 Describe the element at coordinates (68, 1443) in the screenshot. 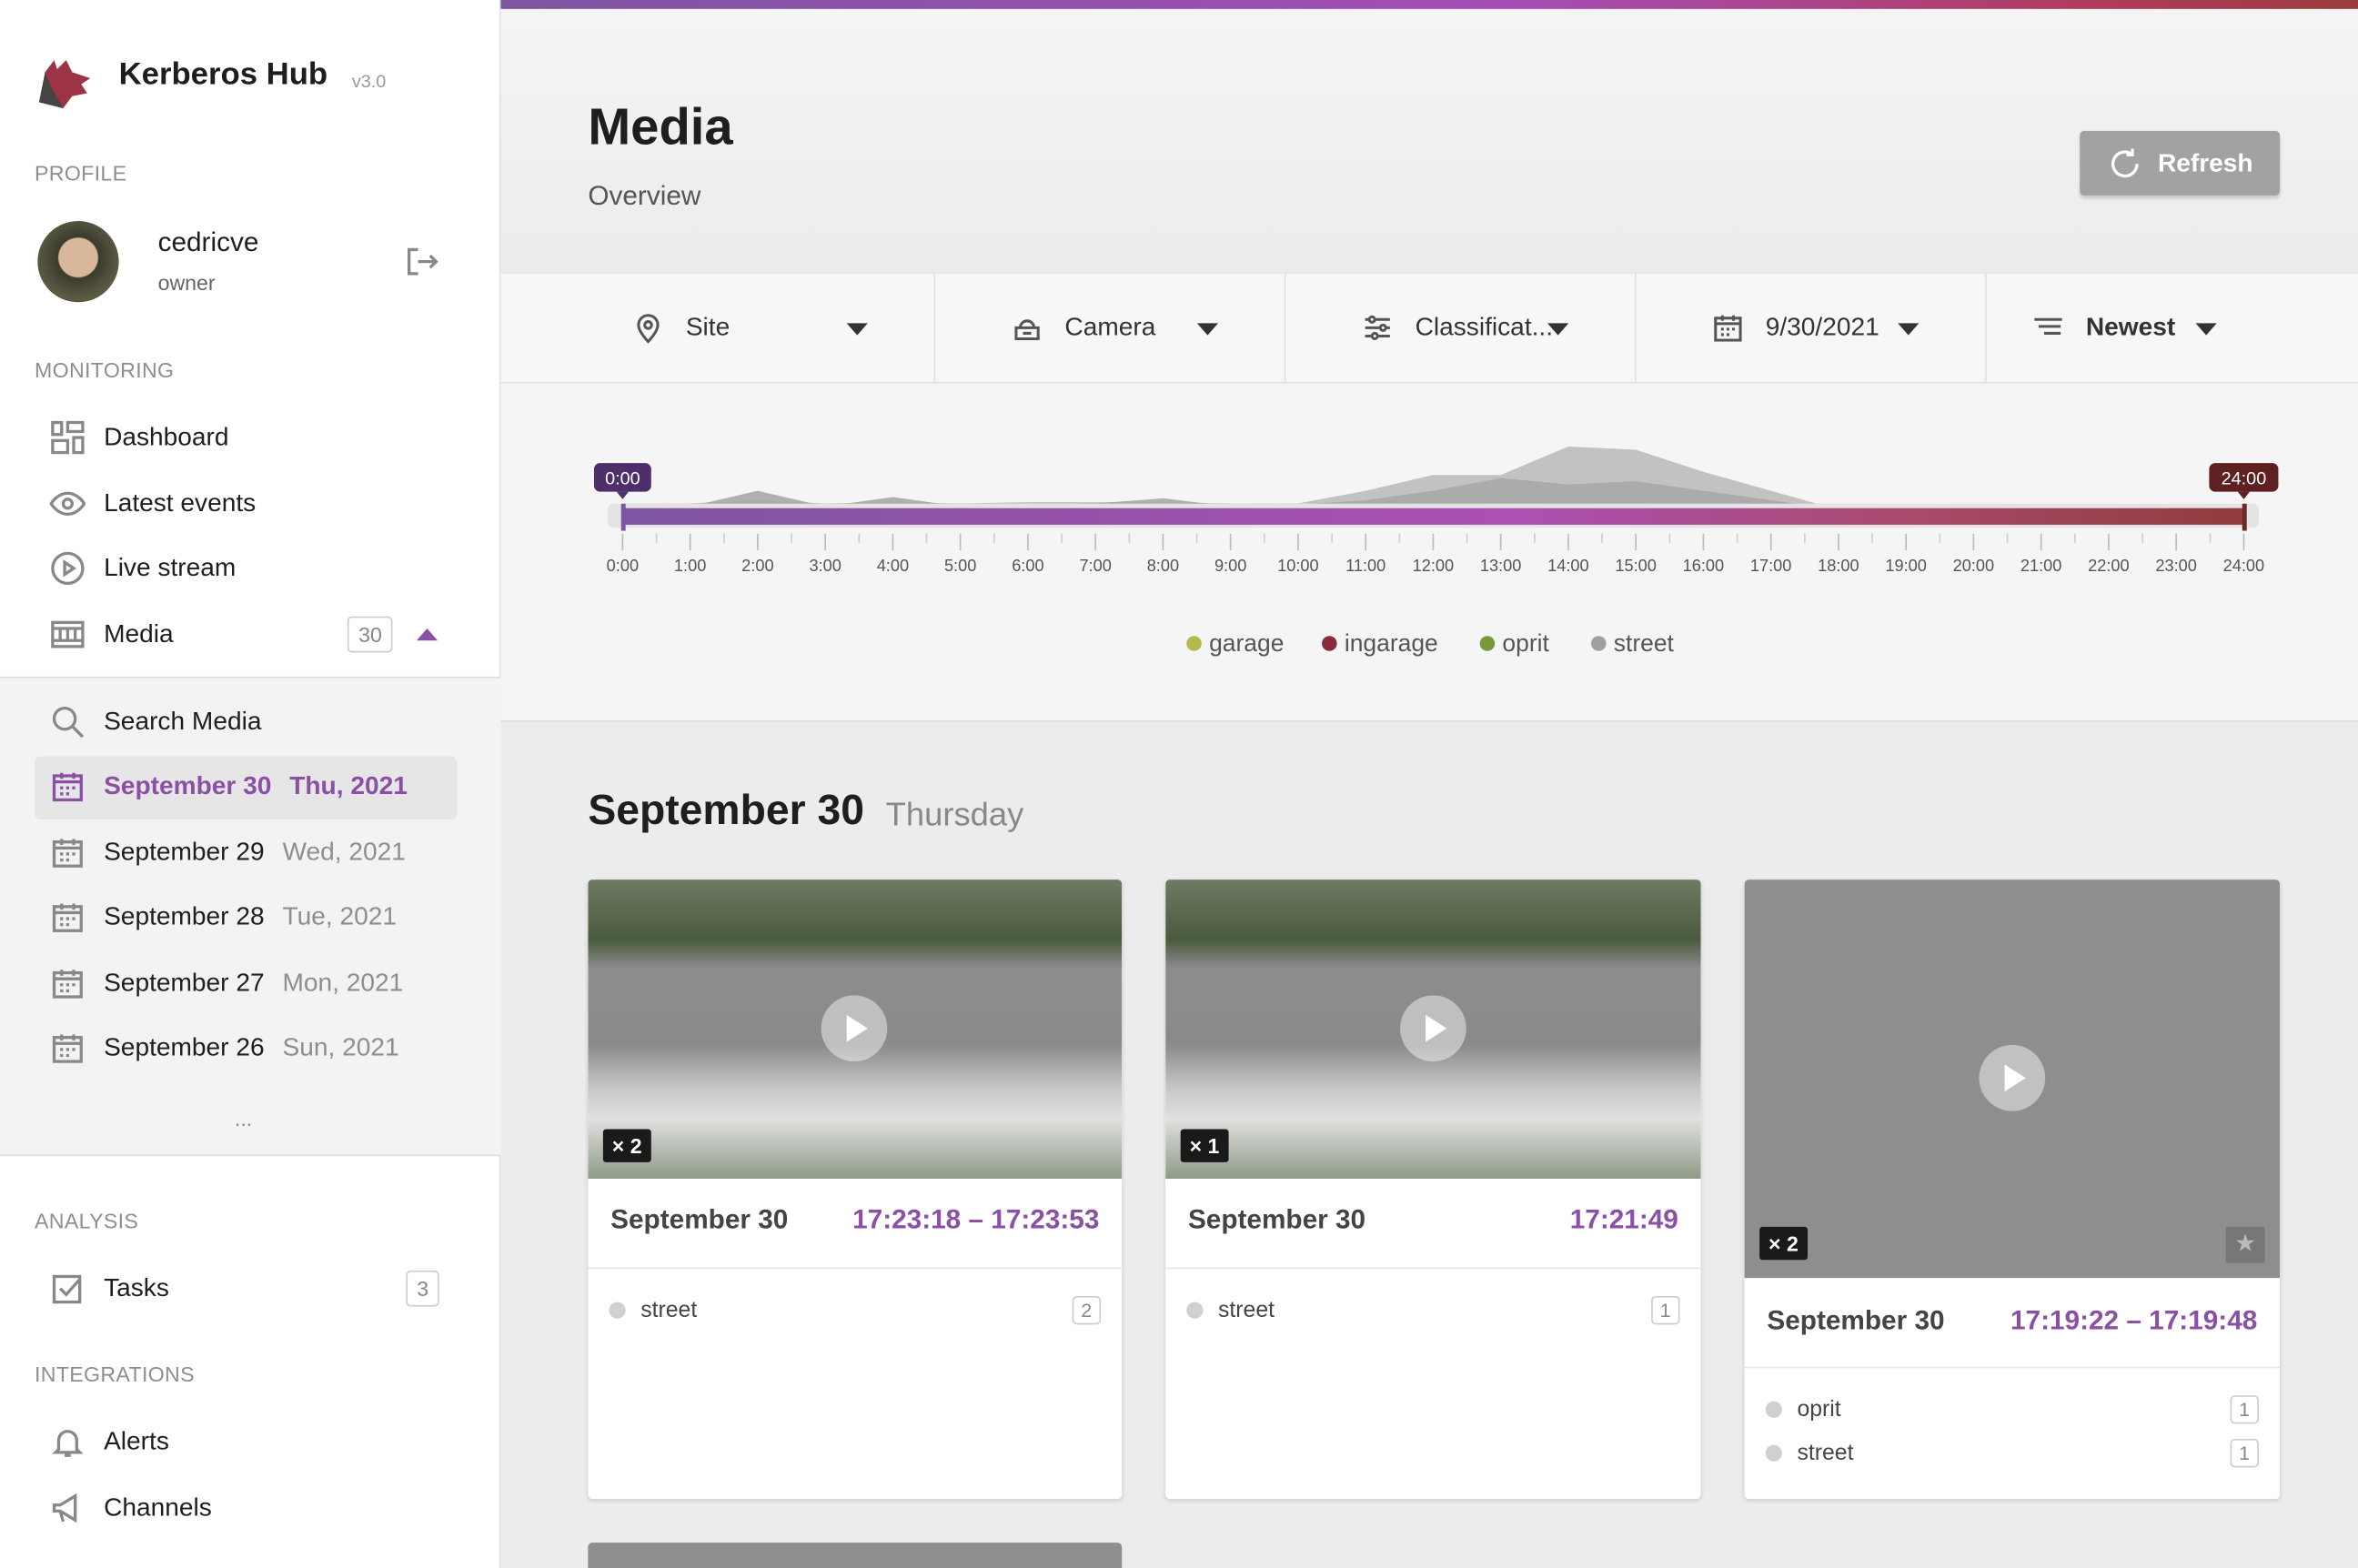

I see `bell-icon` at that location.